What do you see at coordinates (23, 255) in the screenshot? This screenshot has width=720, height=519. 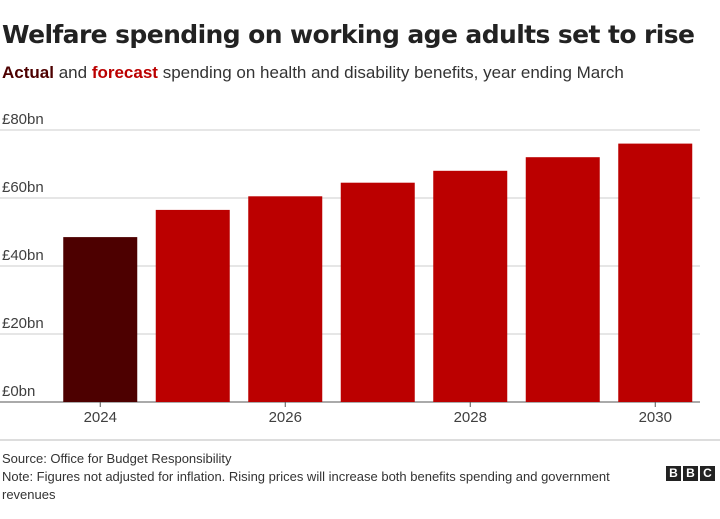 I see `y-tick-label: £40bn` at bounding box center [23, 255].